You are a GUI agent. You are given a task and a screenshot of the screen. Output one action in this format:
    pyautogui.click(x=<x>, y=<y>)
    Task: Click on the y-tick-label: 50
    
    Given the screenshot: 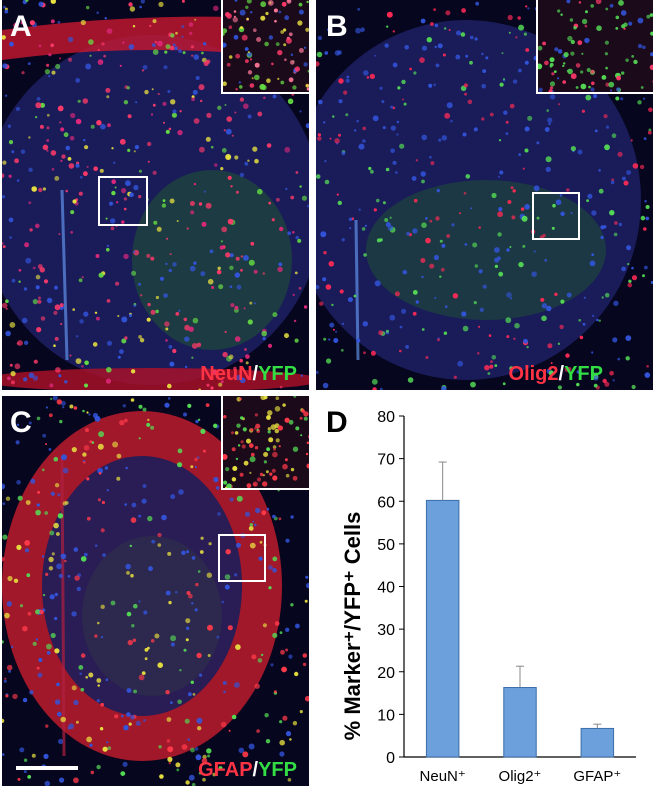 What is the action you would take?
    pyautogui.click(x=386, y=545)
    